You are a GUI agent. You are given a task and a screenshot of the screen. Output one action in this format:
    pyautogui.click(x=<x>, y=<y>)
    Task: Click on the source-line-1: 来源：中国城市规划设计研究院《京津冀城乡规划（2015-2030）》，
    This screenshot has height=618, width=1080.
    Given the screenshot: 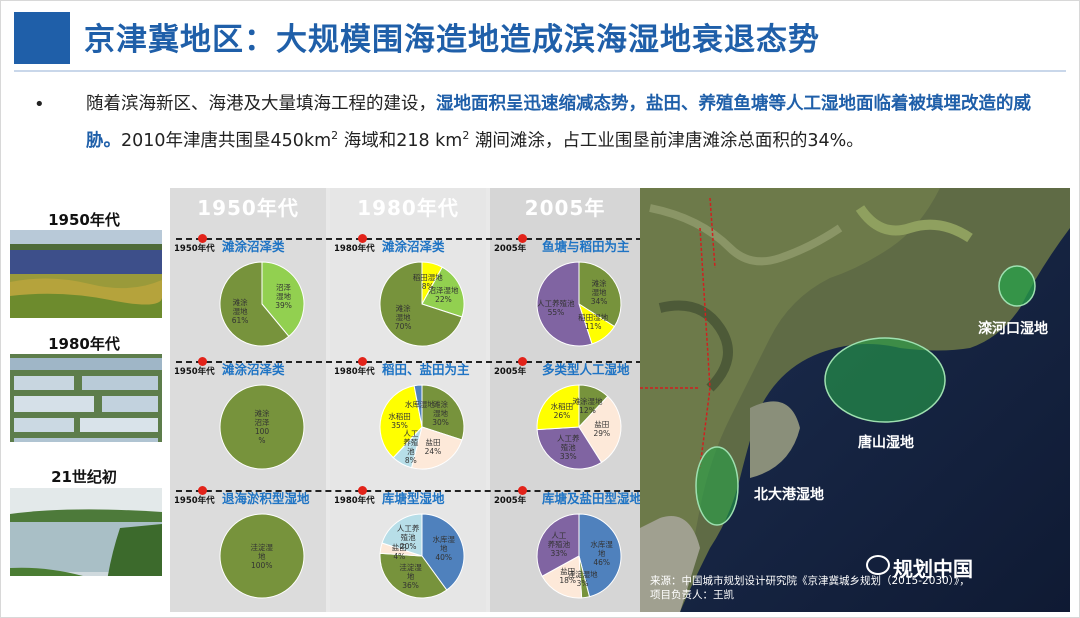 What is the action you would take?
    pyautogui.click(x=810, y=581)
    